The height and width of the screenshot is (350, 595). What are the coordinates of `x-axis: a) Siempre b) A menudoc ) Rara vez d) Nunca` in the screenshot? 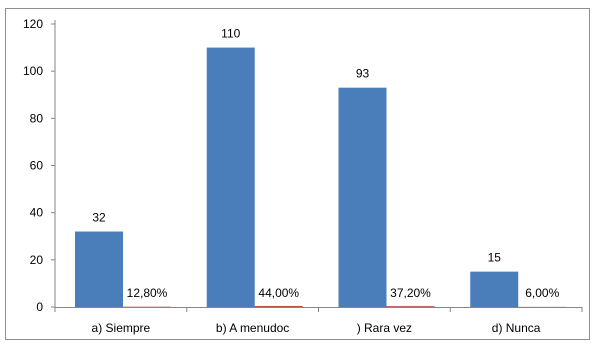 It's located at (318, 321).